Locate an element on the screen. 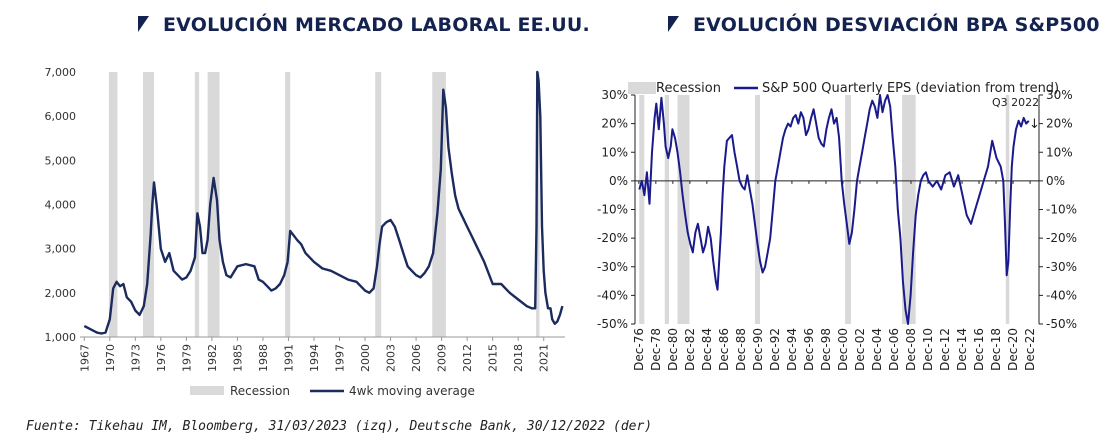 This screenshot has width=1110, height=447. y-tick-label-right: -50% is located at coordinates (1061, 324).